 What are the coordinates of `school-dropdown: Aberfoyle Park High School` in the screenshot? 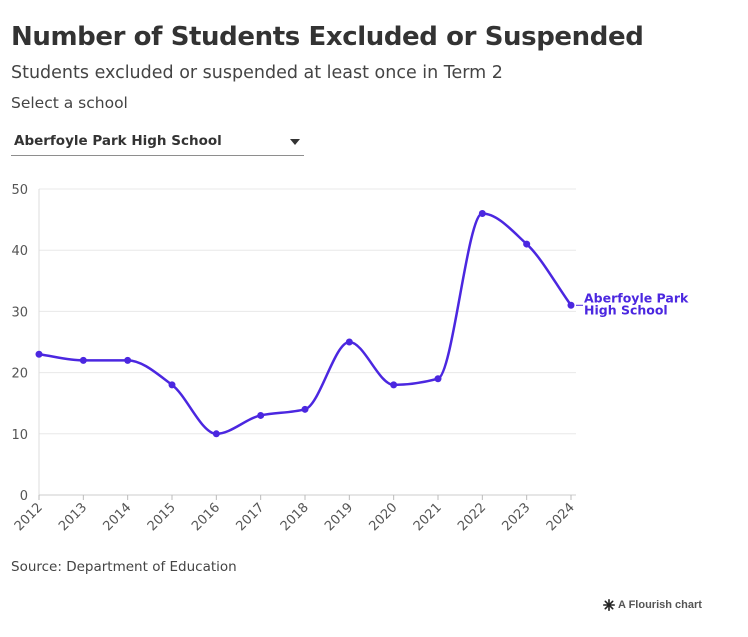 It's located at (157, 141).